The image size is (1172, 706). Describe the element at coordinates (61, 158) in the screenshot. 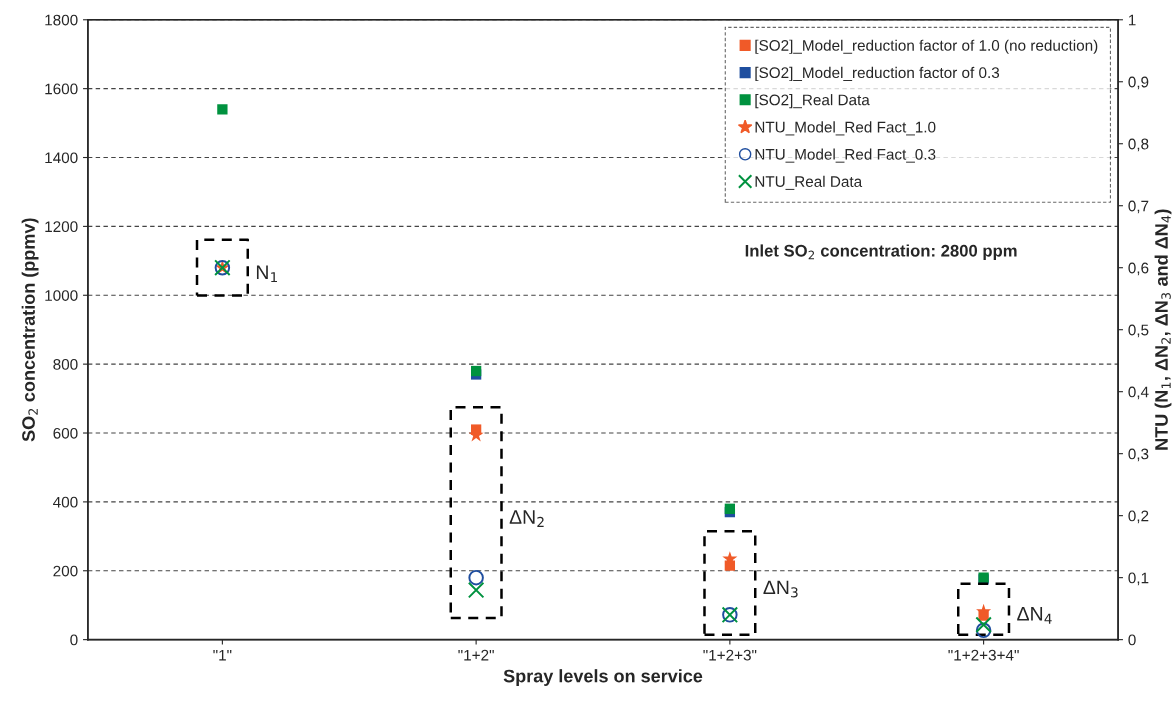

I see `y-tick-label: 1400` at that location.